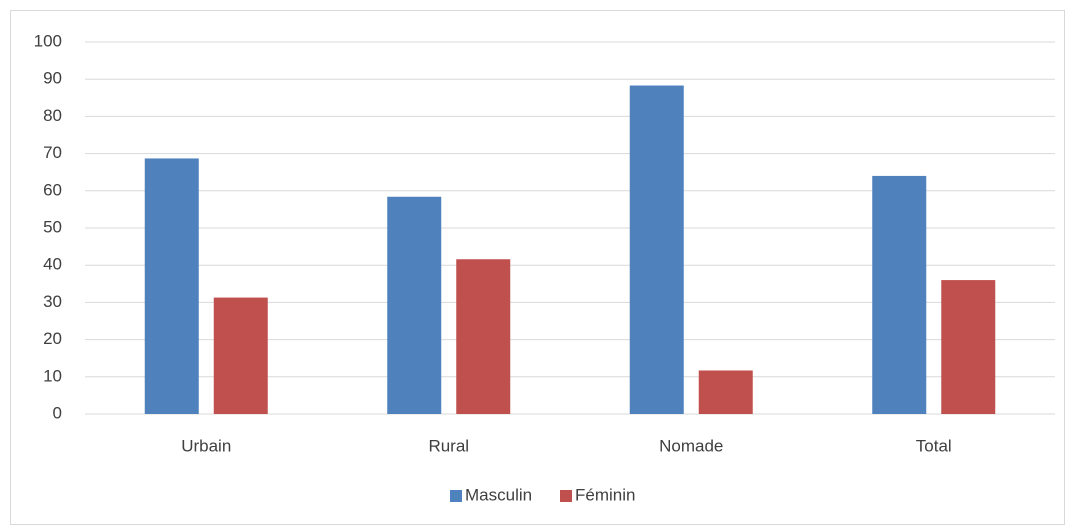 The image size is (1070, 530). Describe the element at coordinates (48, 40) in the screenshot. I see `y-tick-label: 100` at that location.